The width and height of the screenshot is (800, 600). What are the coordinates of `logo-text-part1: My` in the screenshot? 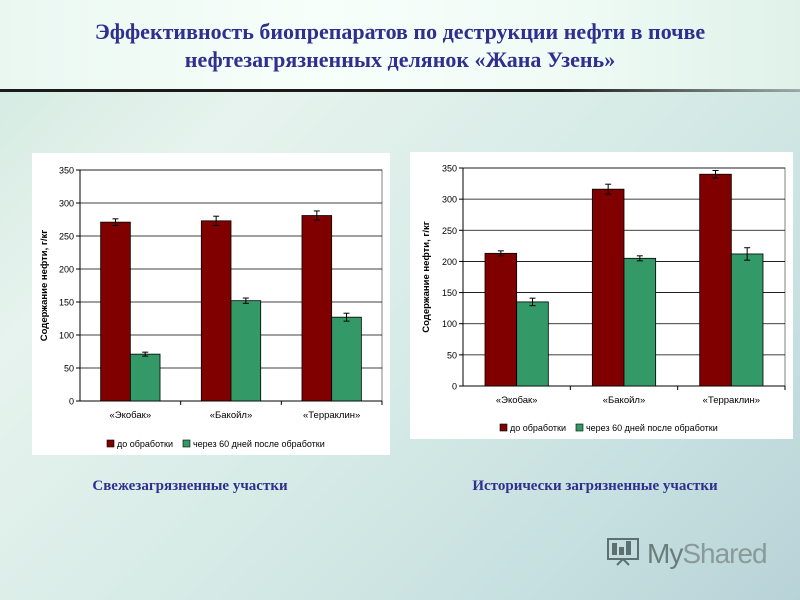 It's located at (665, 553).